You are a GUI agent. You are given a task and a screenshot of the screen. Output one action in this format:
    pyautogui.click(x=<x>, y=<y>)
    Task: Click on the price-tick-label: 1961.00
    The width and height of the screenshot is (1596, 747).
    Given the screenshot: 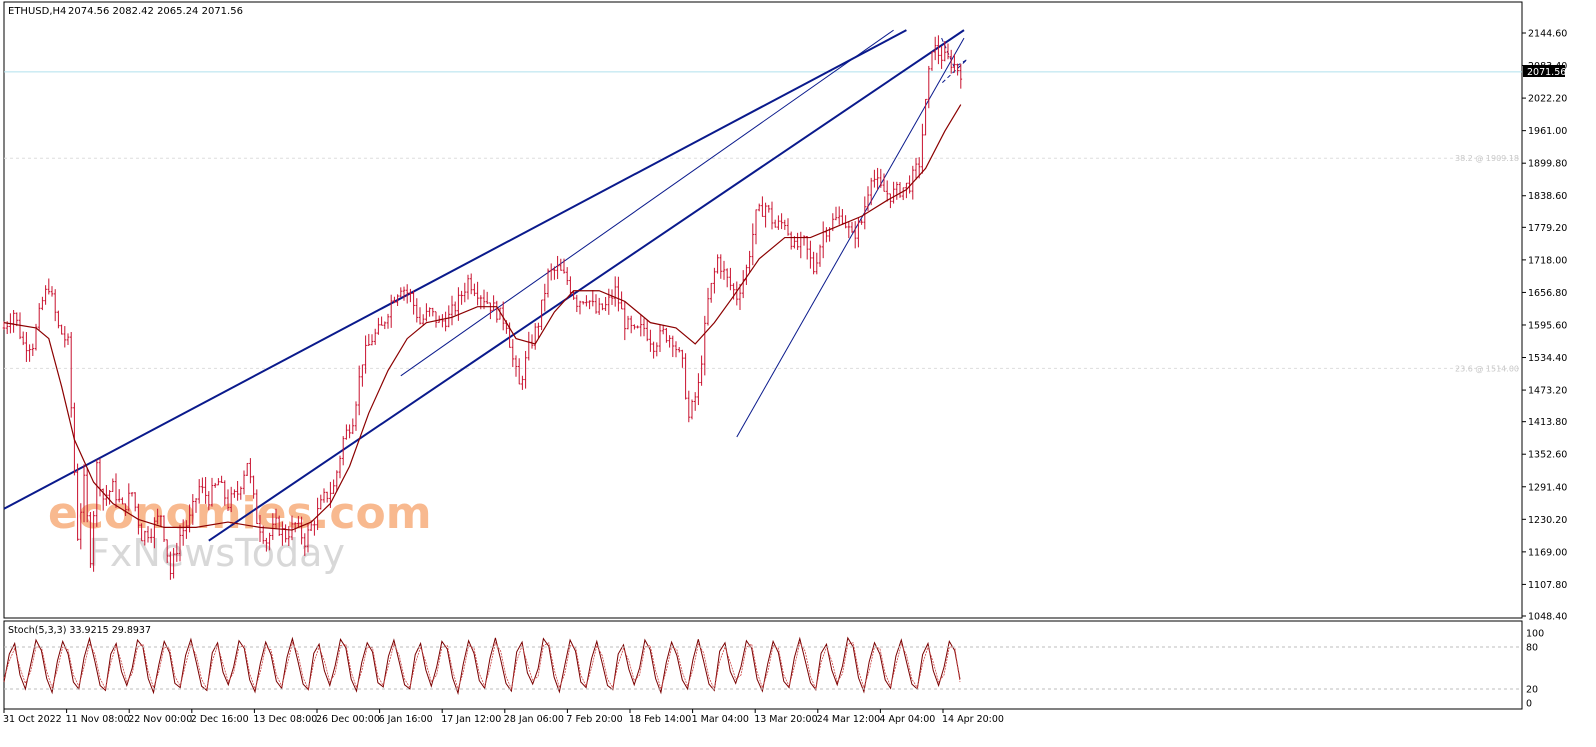 What is the action you would take?
    pyautogui.click(x=1547, y=131)
    